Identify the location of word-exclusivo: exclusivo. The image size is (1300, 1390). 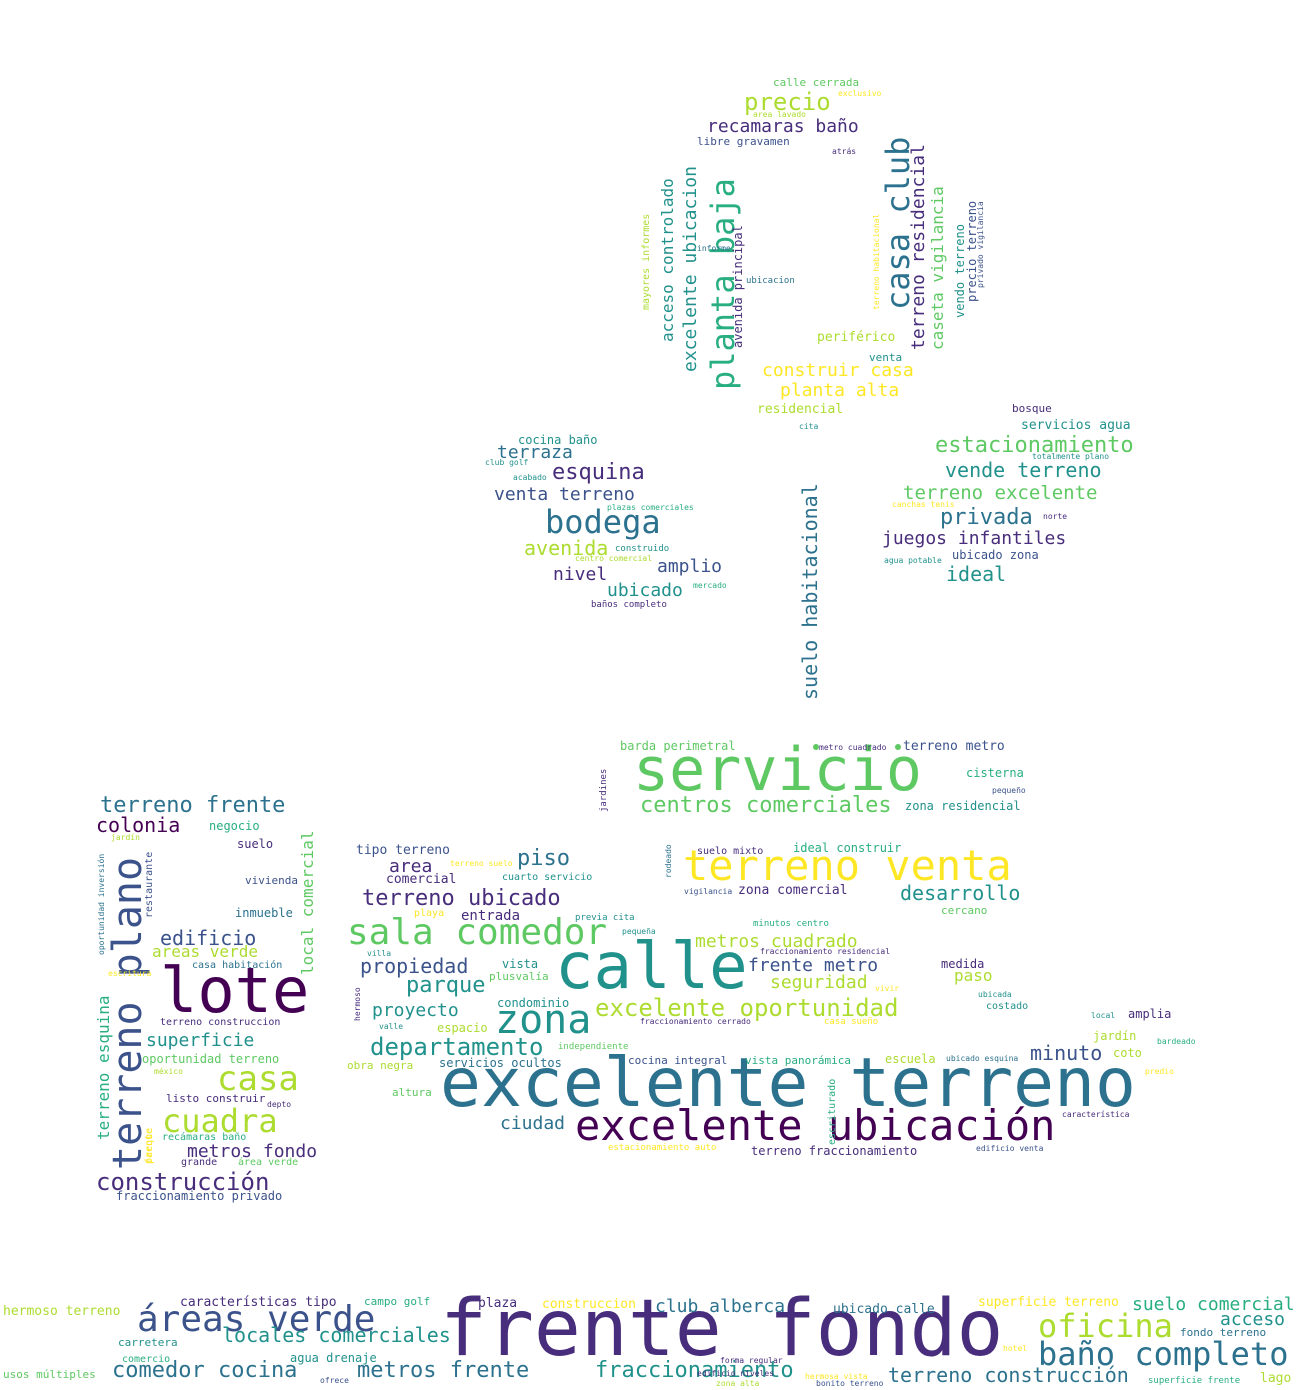
(860, 93).